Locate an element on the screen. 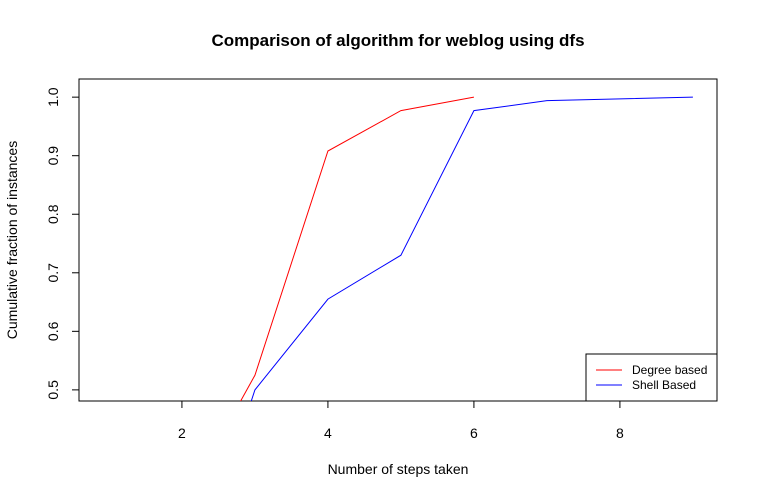  legend-label: Degree based is located at coordinates (669, 370).